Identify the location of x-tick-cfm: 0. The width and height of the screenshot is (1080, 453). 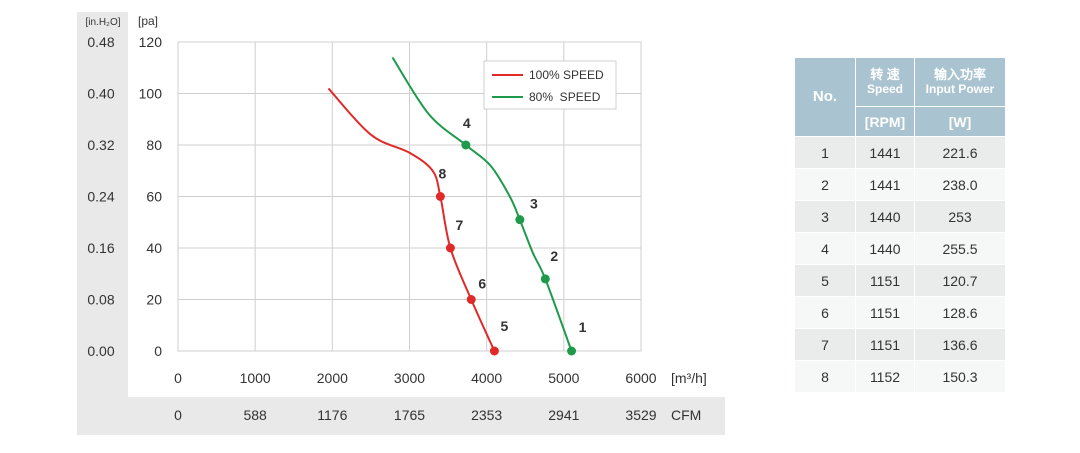
(178, 415).